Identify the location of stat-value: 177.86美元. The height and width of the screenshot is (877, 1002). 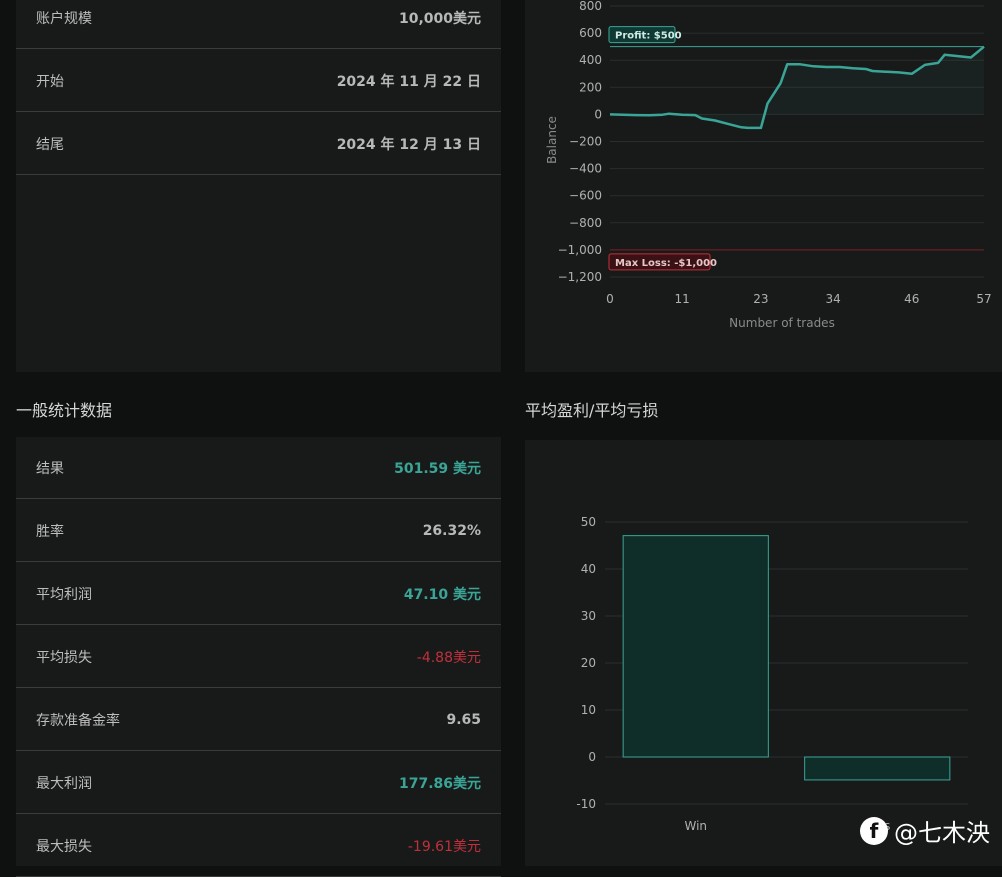
(439, 783).